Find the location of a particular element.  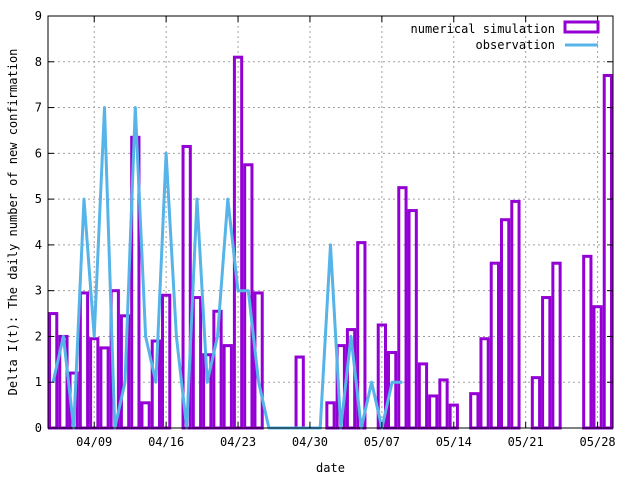

x-axis-label: date is located at coordinates (330, 468).